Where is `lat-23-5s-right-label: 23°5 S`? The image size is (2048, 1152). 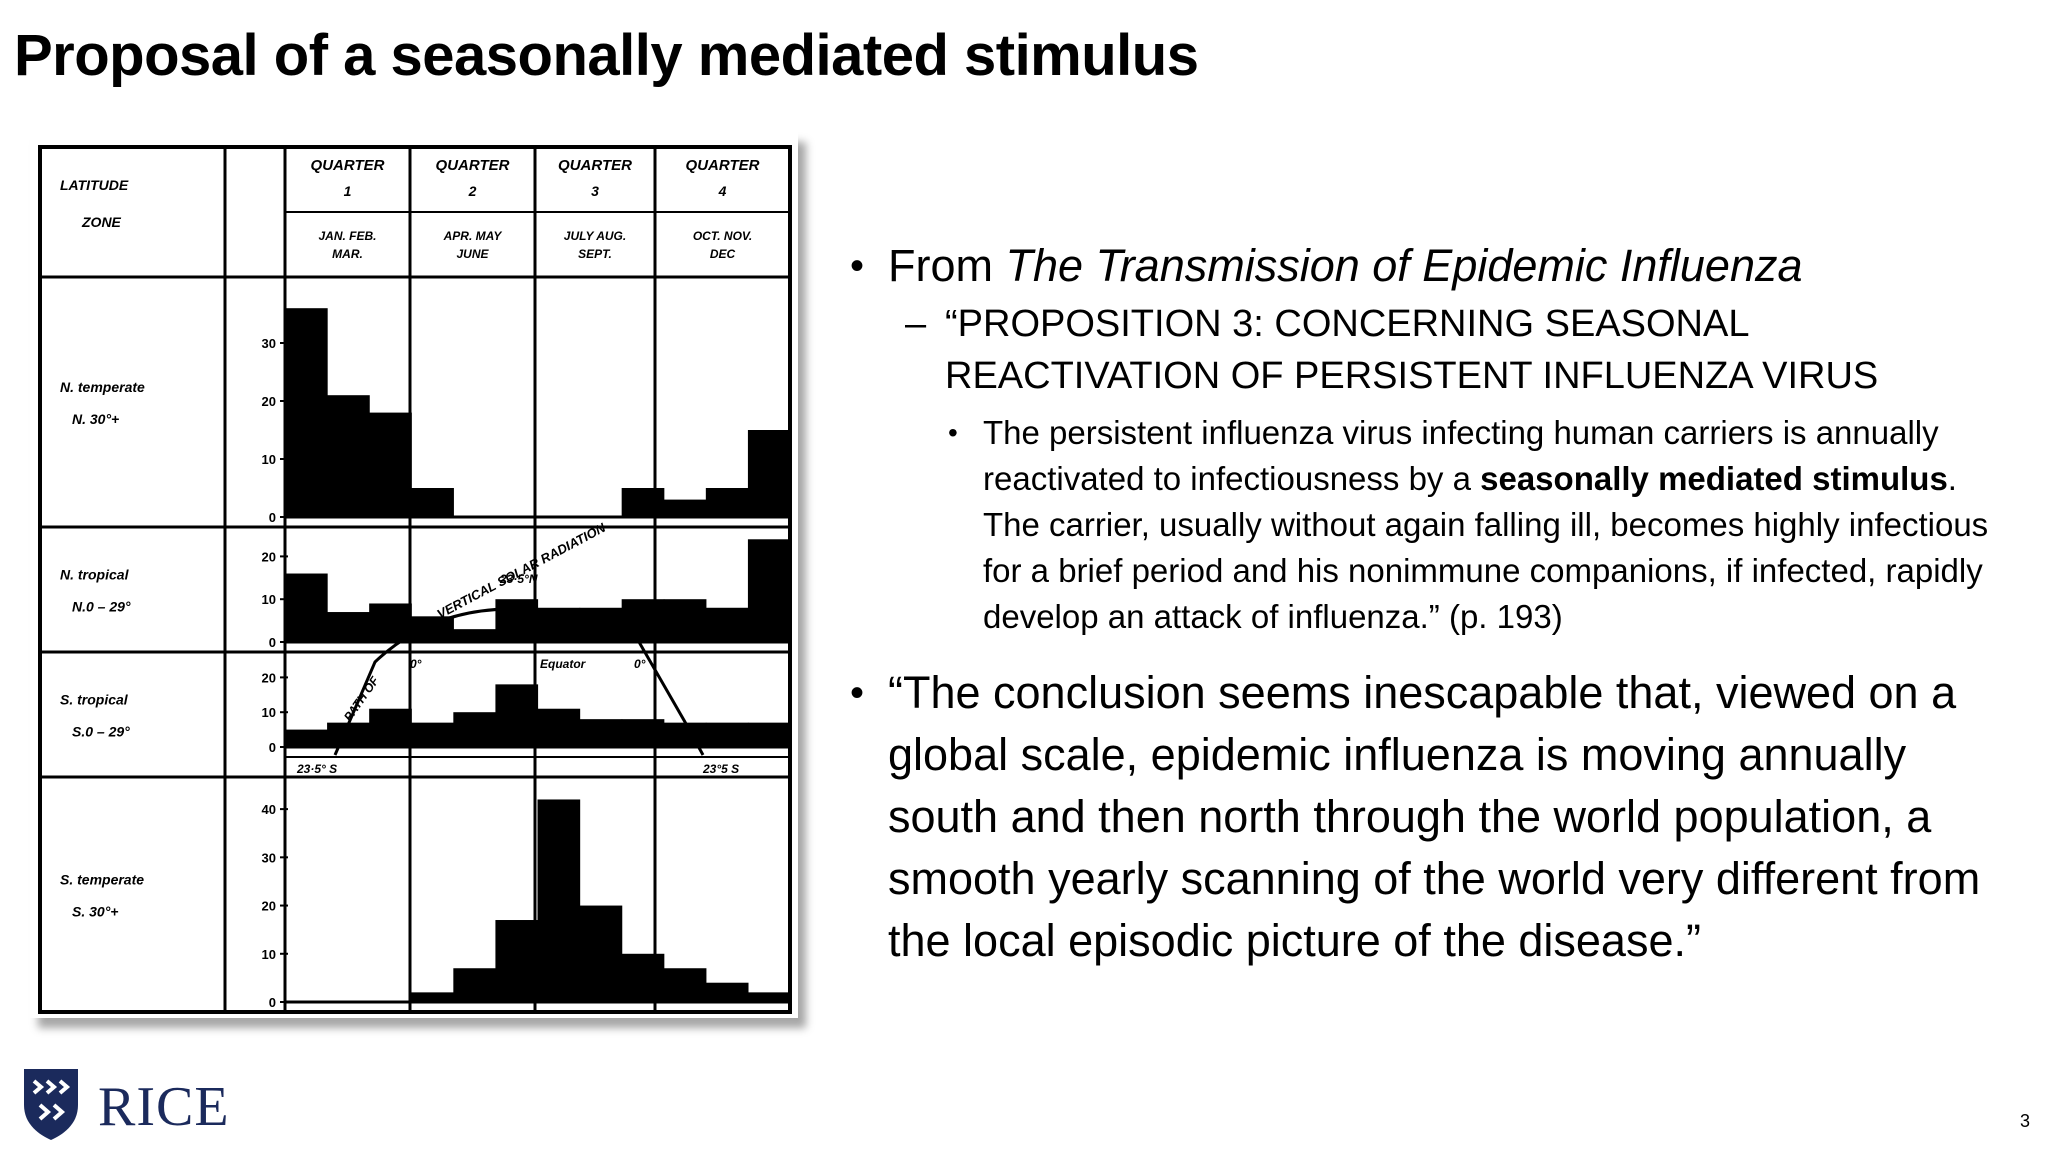
lat-23-5s-right-label: 23°5 S is located at coordinates (720, 769).